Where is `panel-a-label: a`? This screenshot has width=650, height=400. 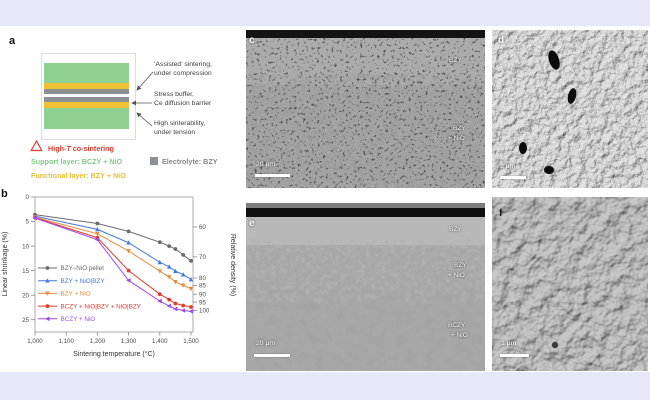 panel-a-label: a is located at coordinates (12, 41).